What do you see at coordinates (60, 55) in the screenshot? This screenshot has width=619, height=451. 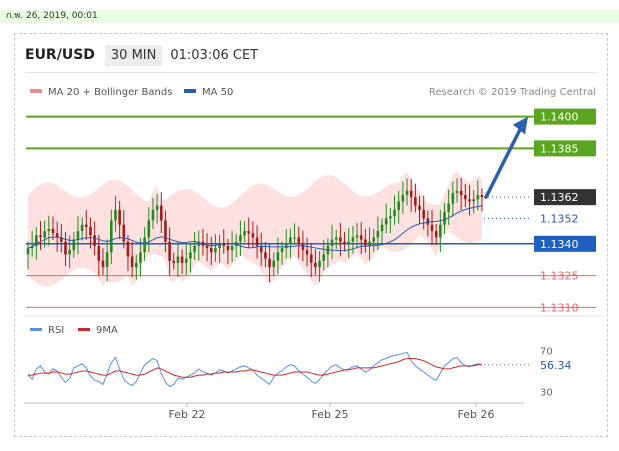 I see `symbol-label: EUR/USD` at bounding box center [60, 55].